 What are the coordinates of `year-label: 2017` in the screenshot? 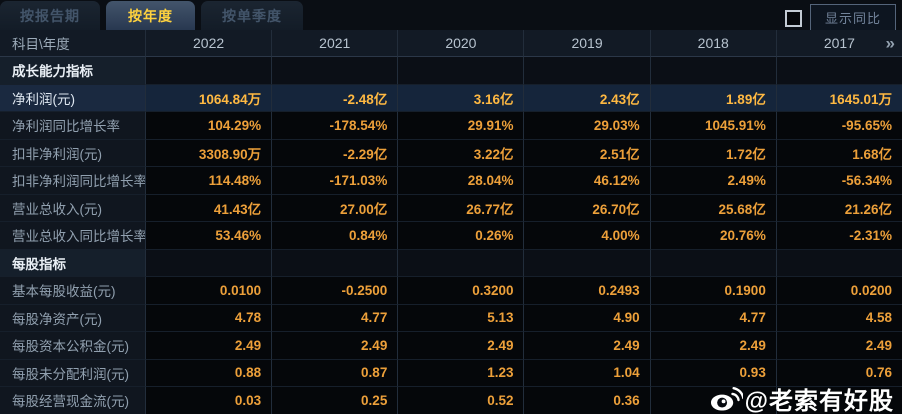 It's located at (839, 43).